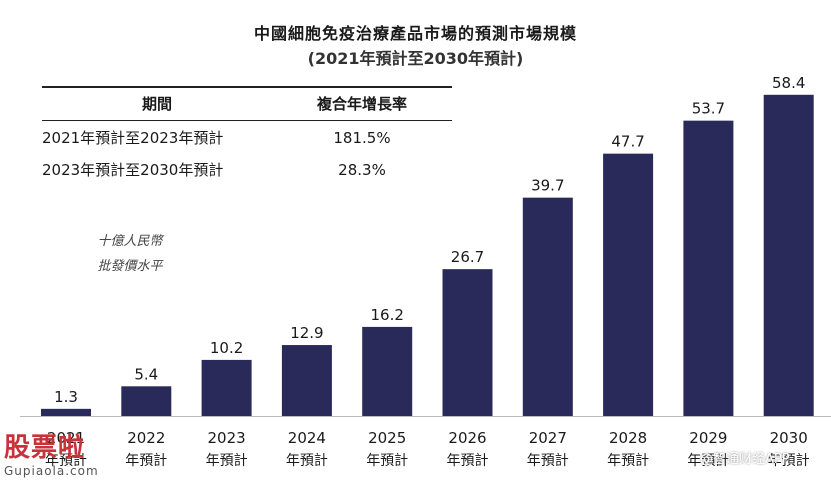 The image size is (831, 482). Describe the element at coordinates (226, 348) in the screenshot. I see `data-label: 10.2` at that location.